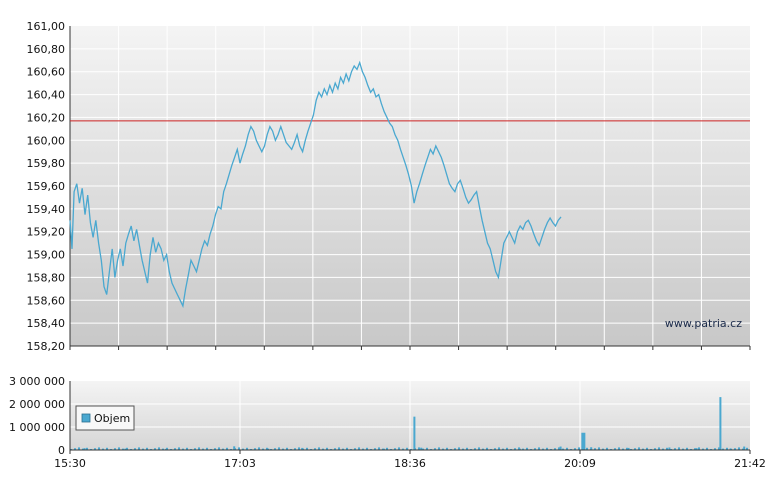  Describe the element at coordinates (410, 348) in the screenshot. I see `price-x-ticks` at that location.